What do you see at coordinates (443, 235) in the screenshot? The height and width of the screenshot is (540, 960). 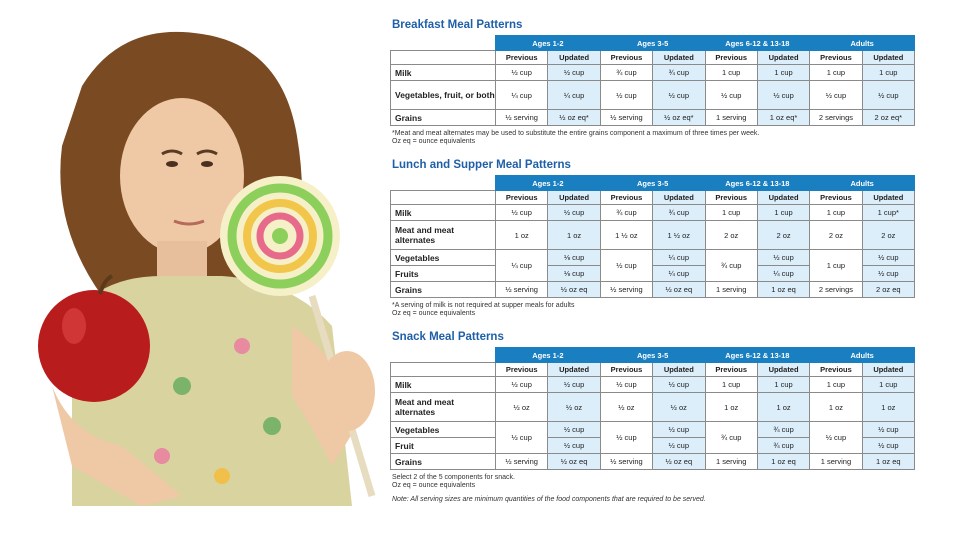 I see `row-label: Meat and meat alternates` at bounding box center [443, 235].